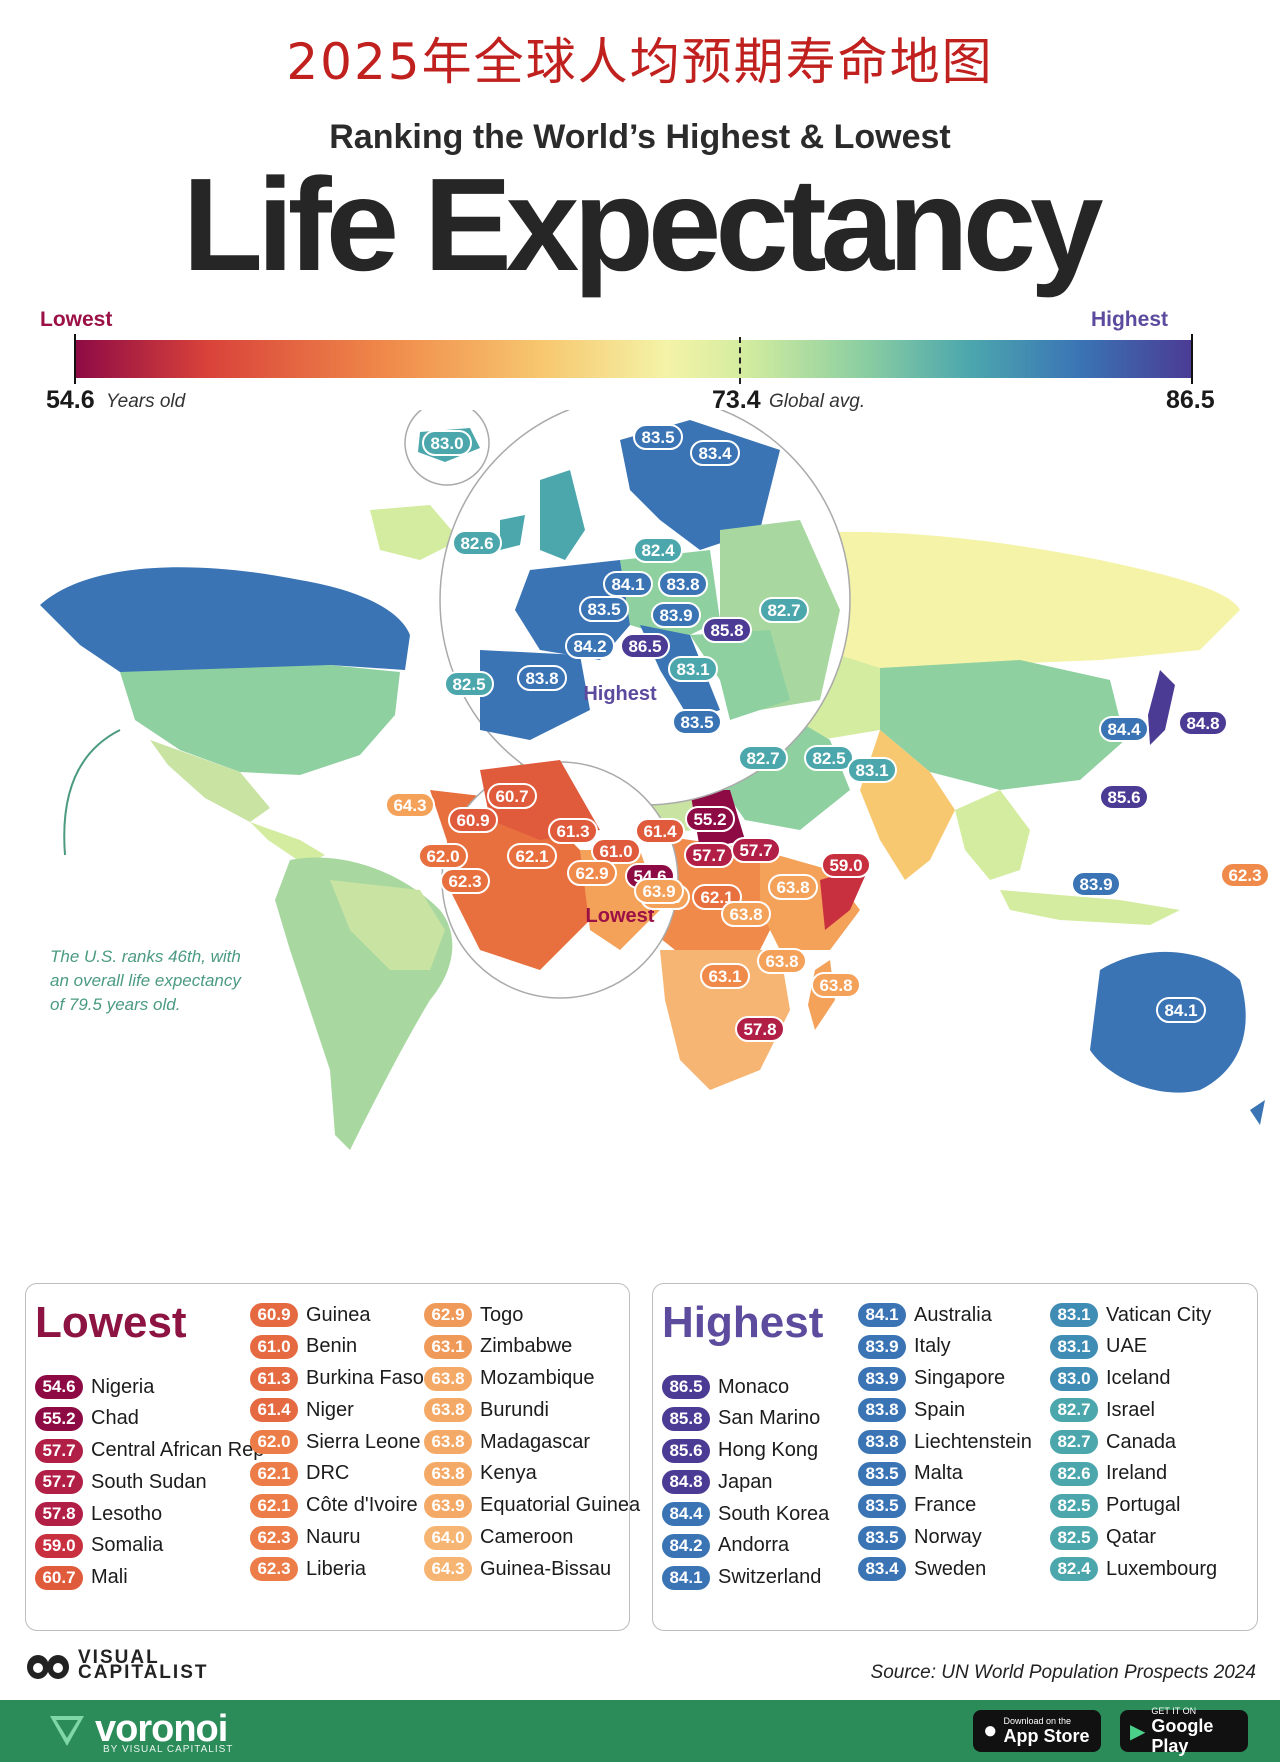  Describe the element at coordinates (532, 1569) in the screenshot. I see `ranking-row: 64.3 Guinea-Bissau` at that location.